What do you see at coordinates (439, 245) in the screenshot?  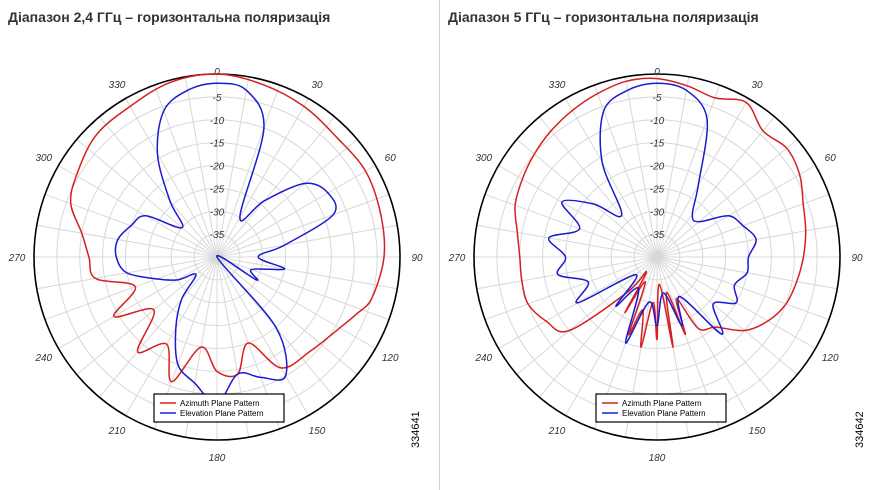 I see `panel-divider` at bounding box center [439, 245].